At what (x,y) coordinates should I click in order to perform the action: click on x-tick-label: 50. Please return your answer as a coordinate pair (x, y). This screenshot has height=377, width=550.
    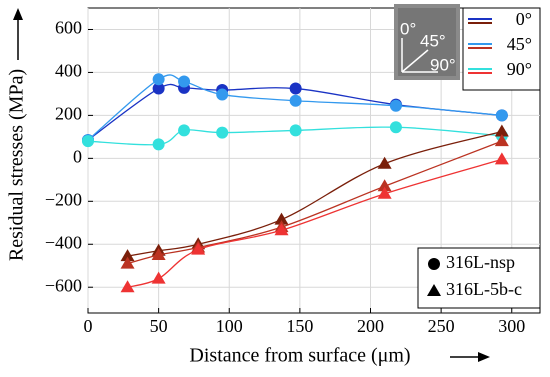
    Looking at the image, I should click on (159, 326).